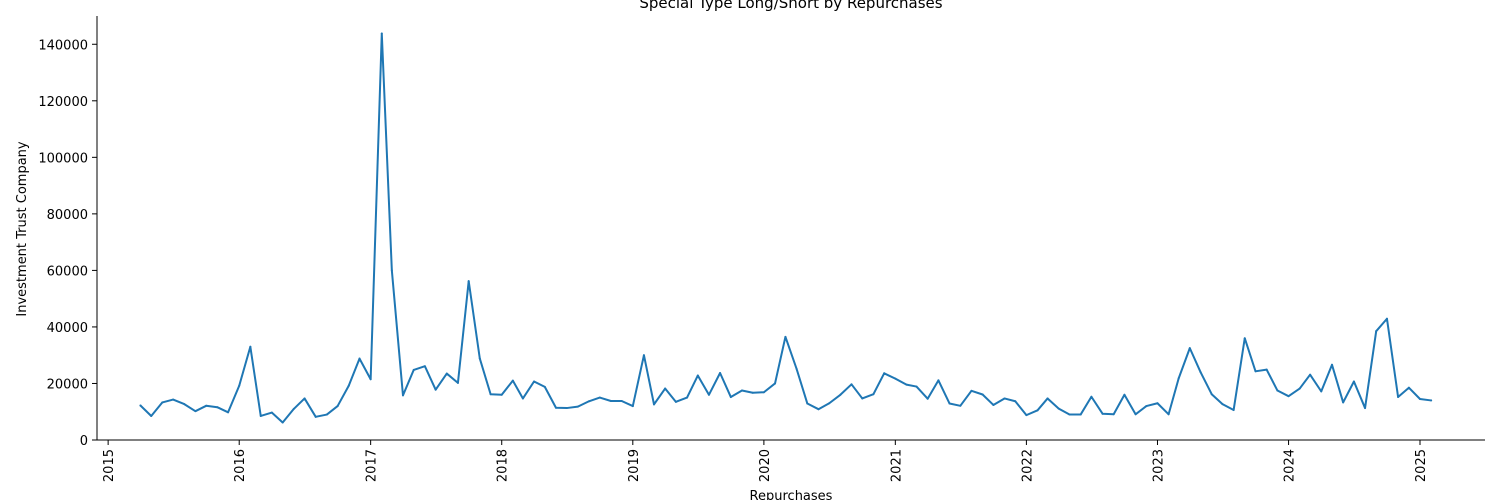 The image size is (1500, 500). Describe the element at coordinates (67, 215) in the screenshot. I see `y-tick-label: 80000` at that location.